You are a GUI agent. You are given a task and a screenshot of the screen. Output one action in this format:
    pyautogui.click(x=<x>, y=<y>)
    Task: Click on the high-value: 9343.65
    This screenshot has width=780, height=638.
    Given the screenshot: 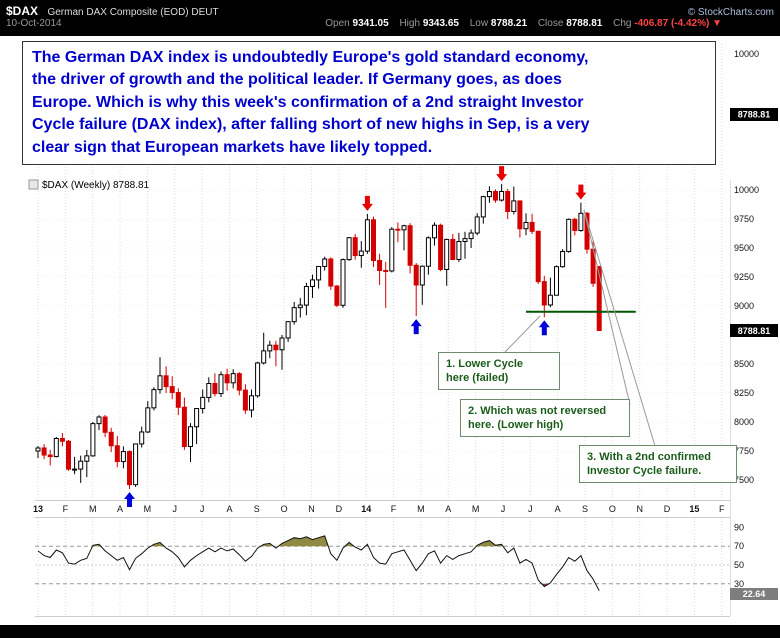 What is the action you would take?
    pyautogui.click(x=440, y=23)
    